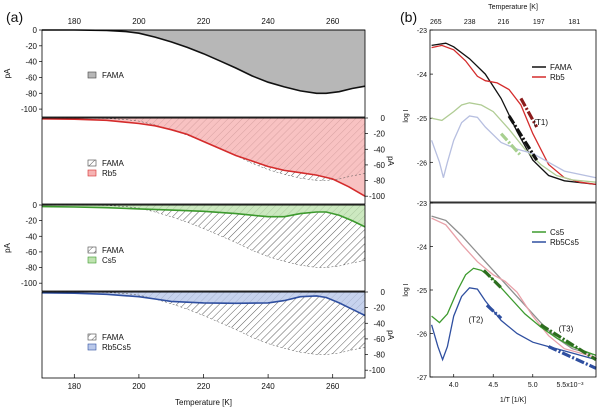 The image size is (600, 411). I want to click on top-temperature-tick-label: 216, so click(504, 22).